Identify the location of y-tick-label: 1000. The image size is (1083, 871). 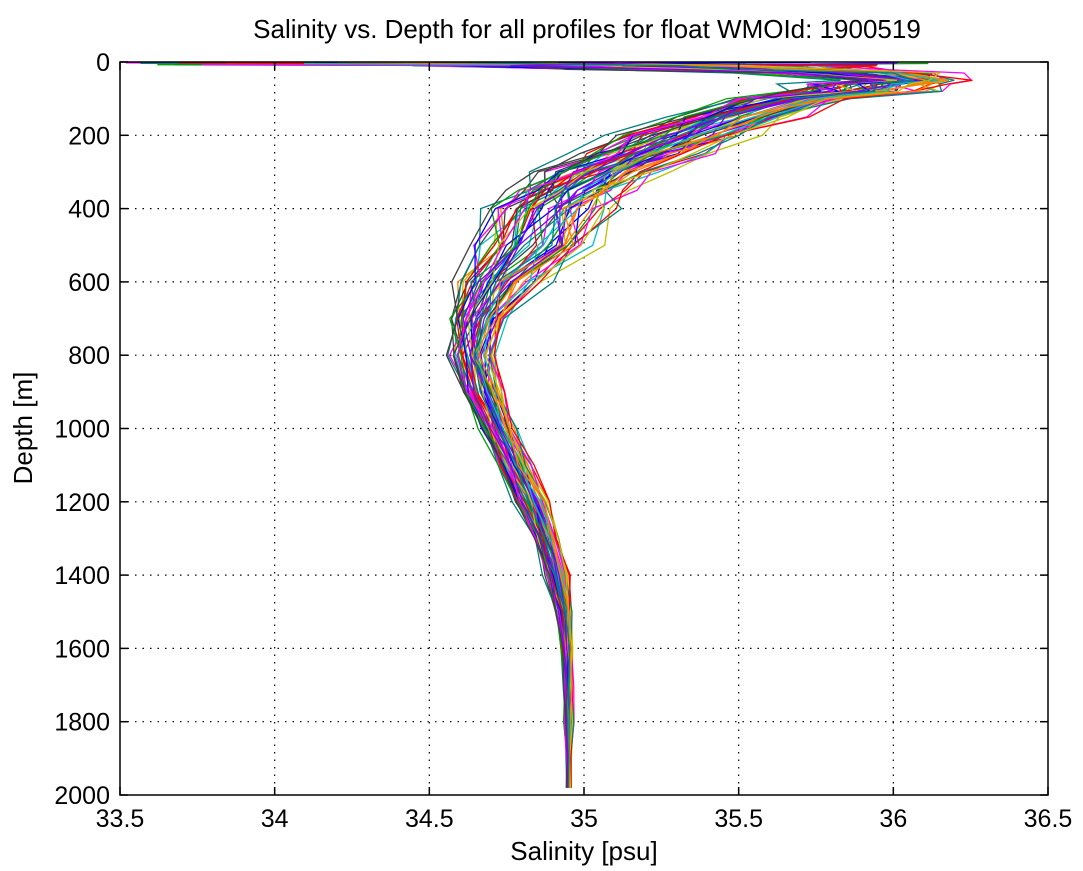
(82, 430).